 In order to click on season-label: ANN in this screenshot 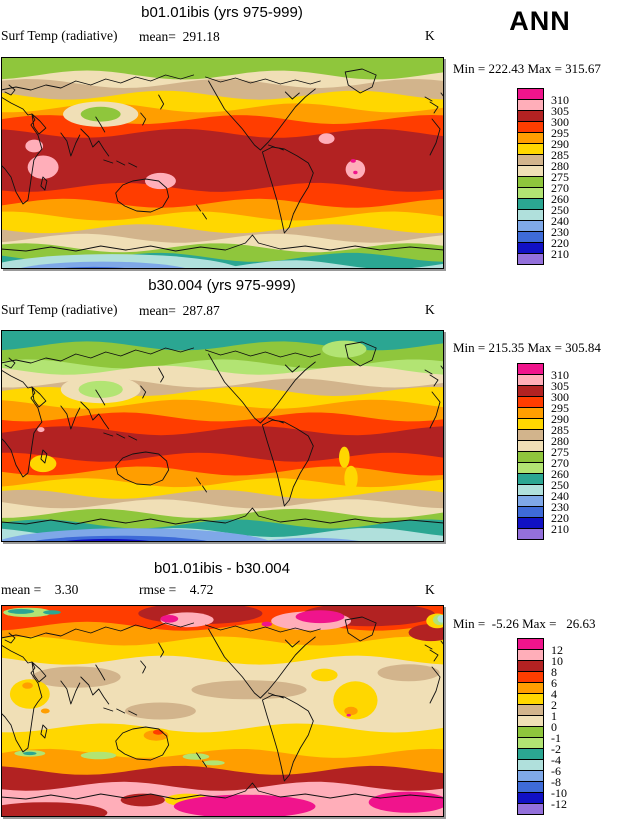, I will do `click(540, 21)`.